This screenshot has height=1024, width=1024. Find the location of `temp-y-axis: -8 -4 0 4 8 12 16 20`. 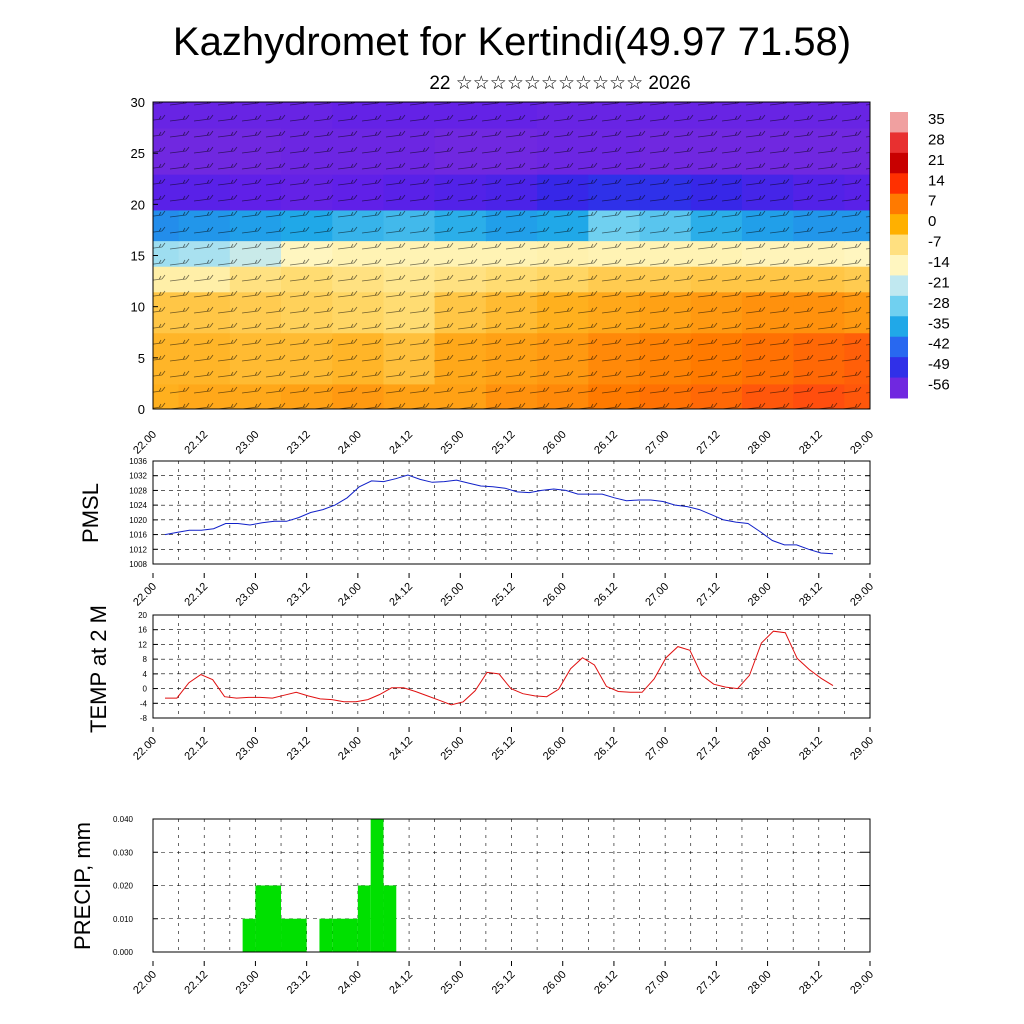

temp-y-axis: -8 -4 0 4 8 12 16 20 is located at coordinates (504, 667).